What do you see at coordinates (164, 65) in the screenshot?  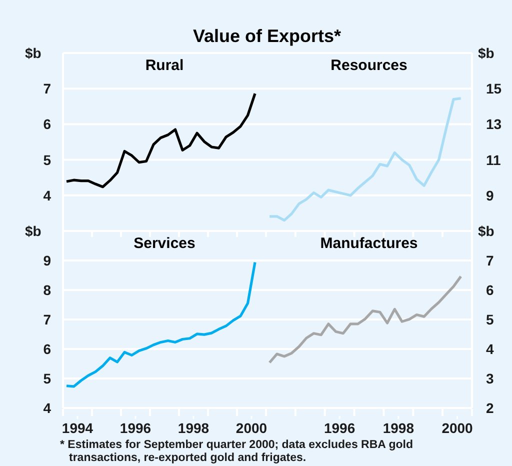 I see `chart-title: Rural` at bounding box center [164, 65].